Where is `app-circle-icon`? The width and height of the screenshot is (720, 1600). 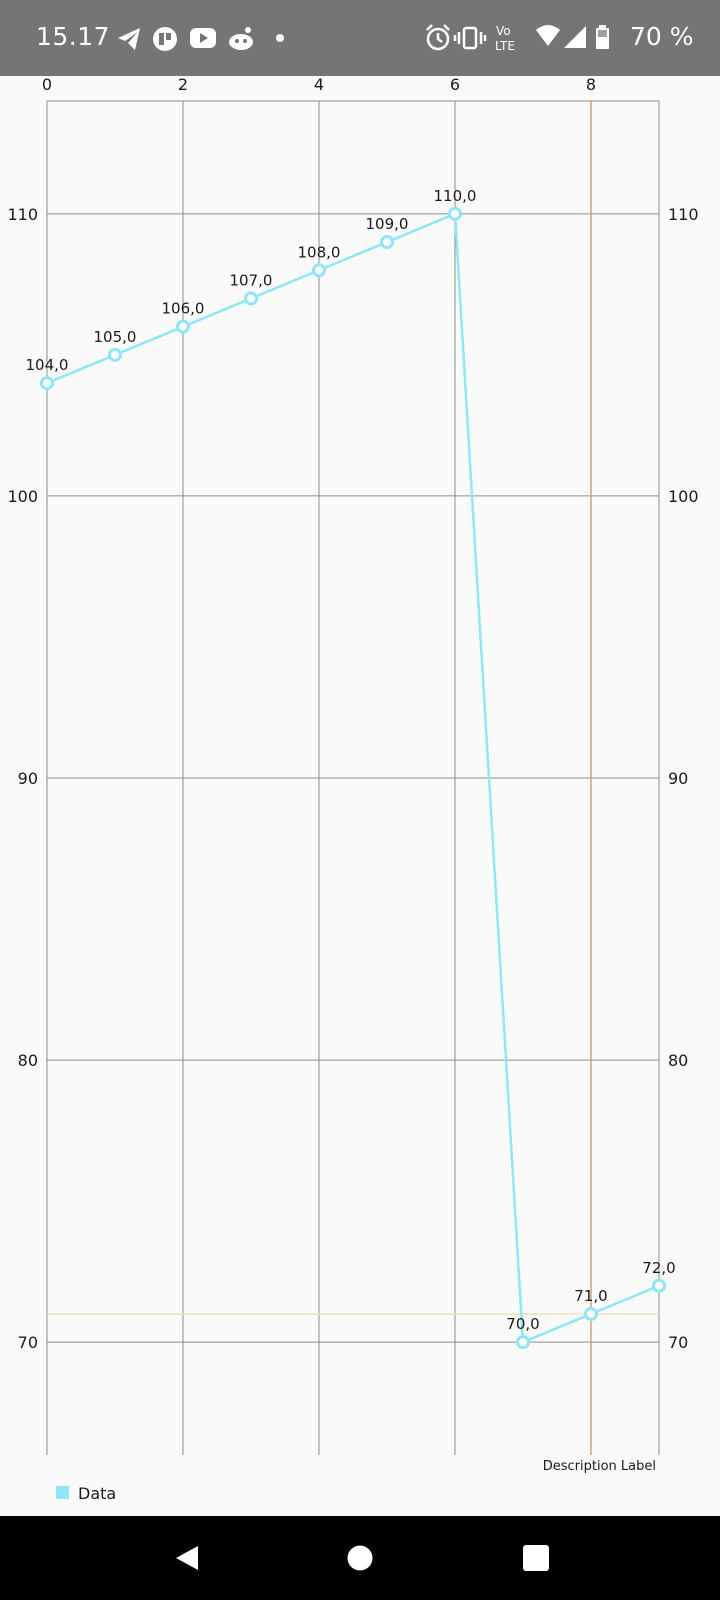 app-circle-icon is located at coordinates (165, 39).